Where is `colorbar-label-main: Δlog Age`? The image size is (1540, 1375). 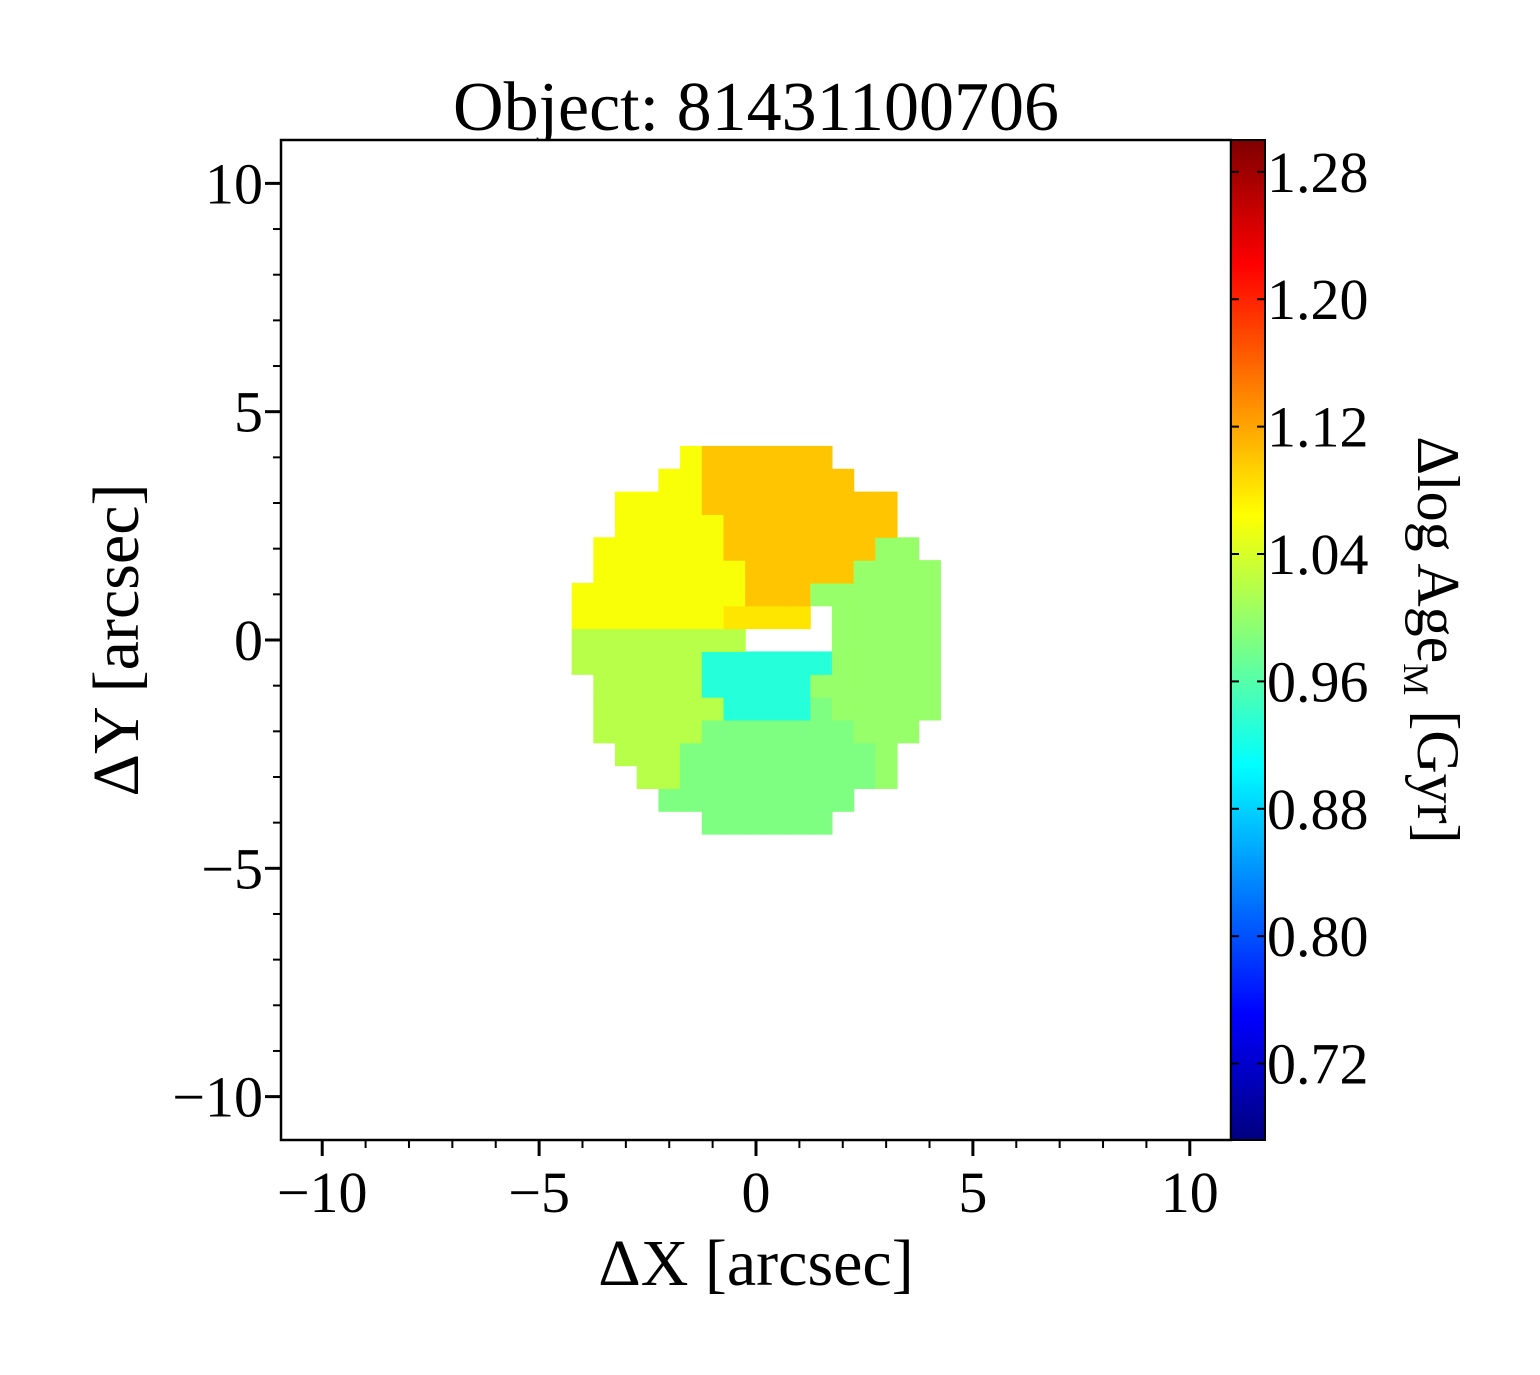
colorbar-label-main: Δlog Age is located at coordinates (1438, 549).